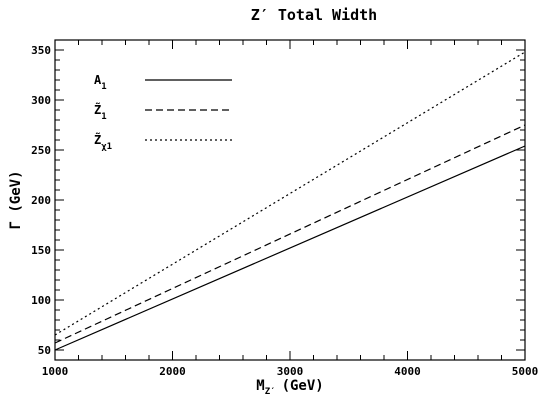 This screenshot has width=540, height=401. What do you see at coordinates (41, 100) in the screenshot?
I see `y-tick-label: 300` at bounding box center [41, 100].